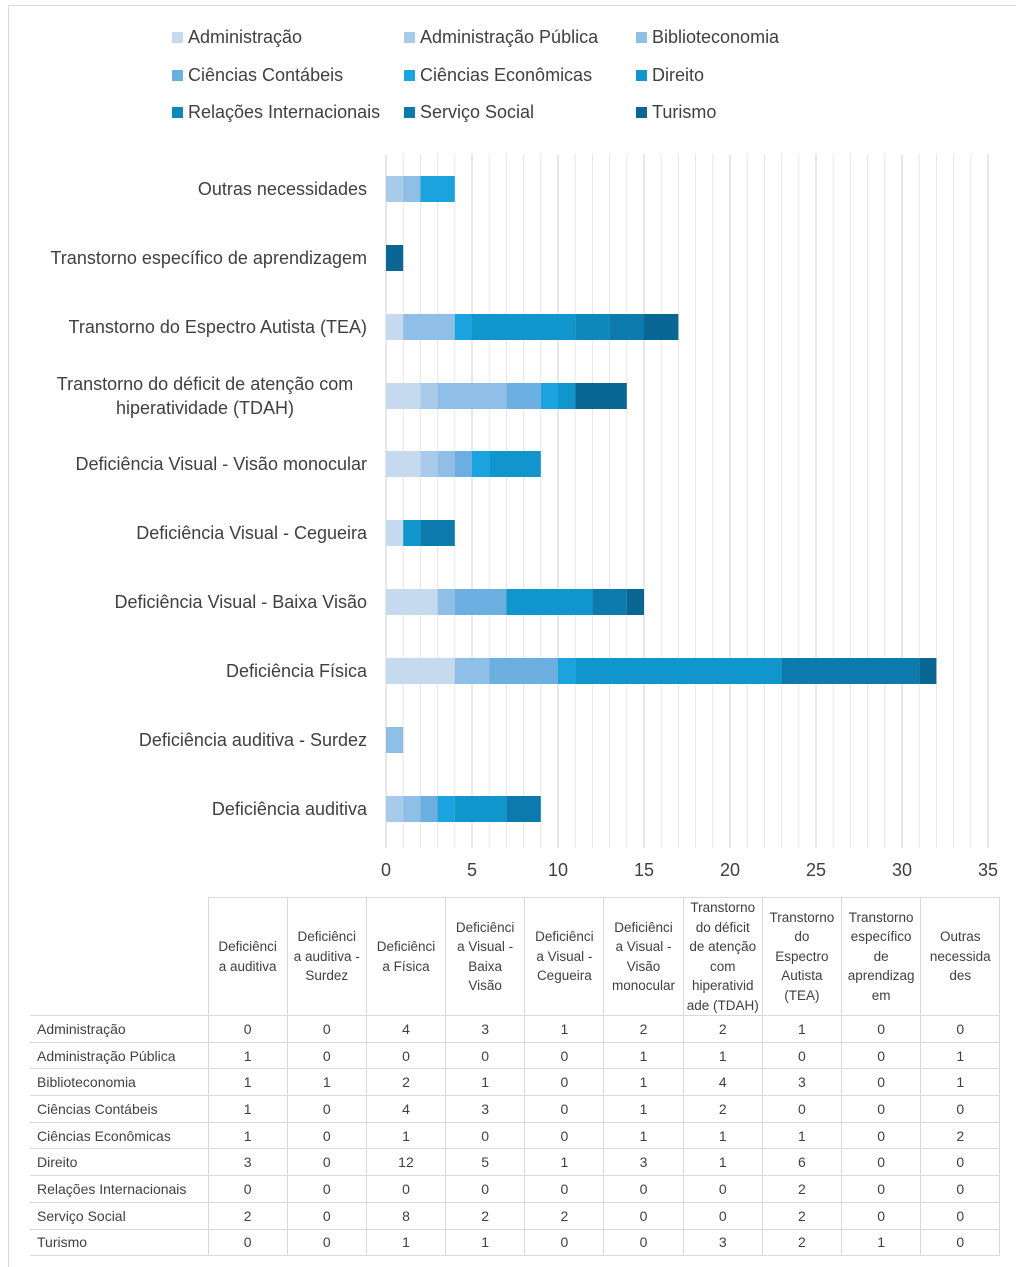 The image size is (1016, 1267). What do you see at coordinates (515, 1029) in the screenshot?
I see `table-row: Administração 0 0 4 3 1 2 2 1 0 0` at bounding box center [515, 1029].